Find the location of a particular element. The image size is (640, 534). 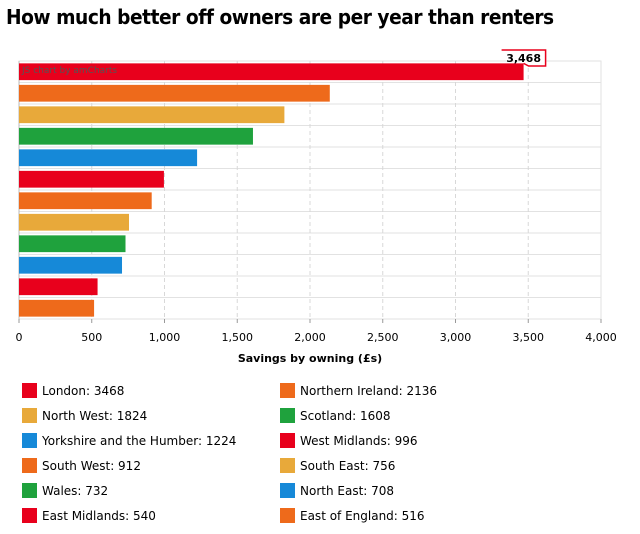

legend-item: Yorkshire and the Humber: 1224 is located at coordinates (129, 440).